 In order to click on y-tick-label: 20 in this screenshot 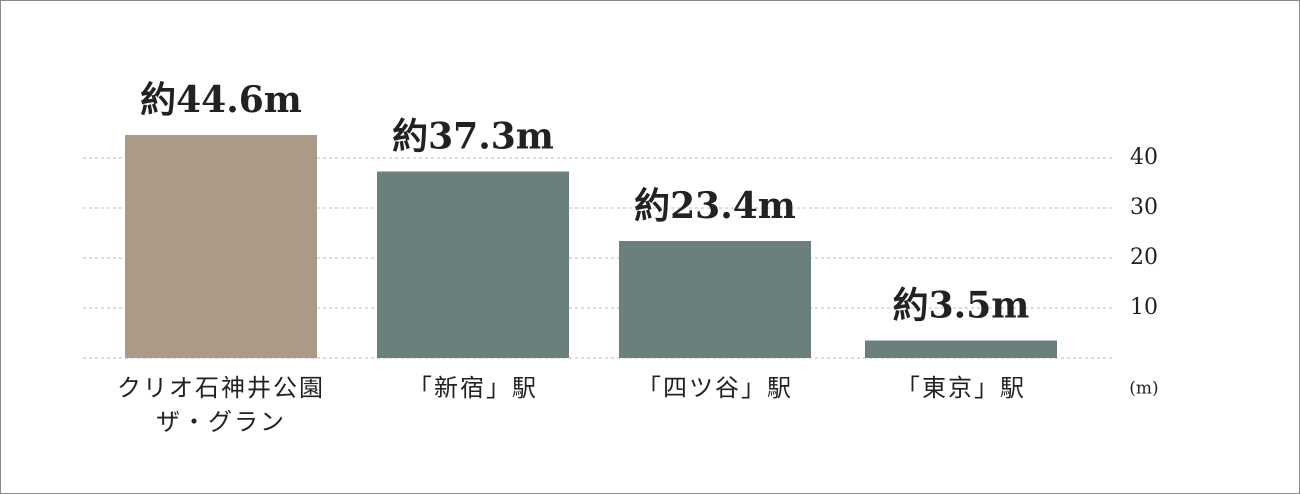, I will do `click(1144, 257)`.